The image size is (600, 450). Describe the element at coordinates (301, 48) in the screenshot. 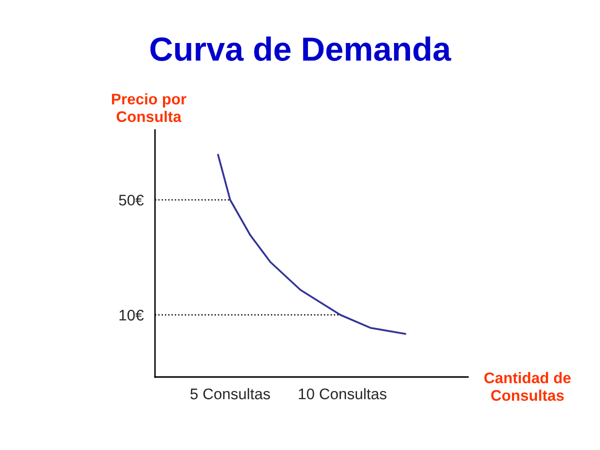

I see `chart-title: Curva de Demanda` at that location.